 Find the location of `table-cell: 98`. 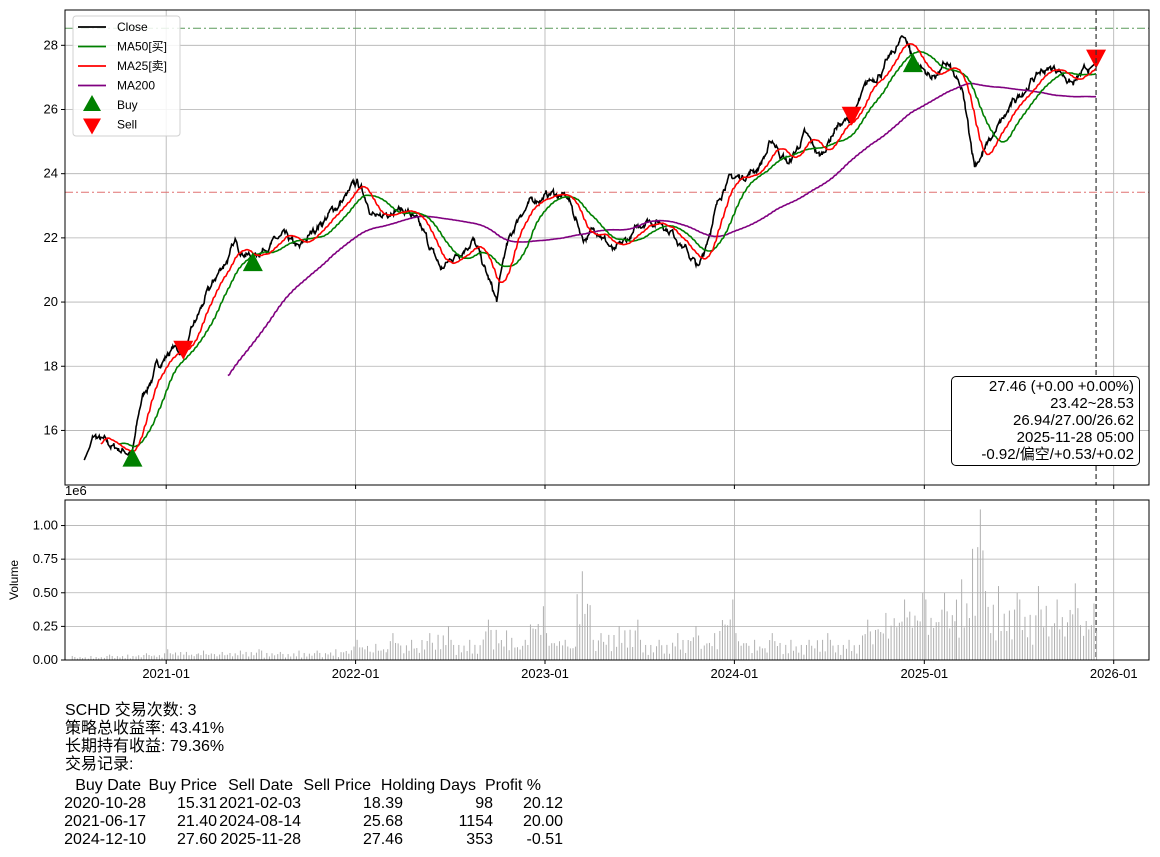

table-cell: 98 is located at coordinates (484, 803).